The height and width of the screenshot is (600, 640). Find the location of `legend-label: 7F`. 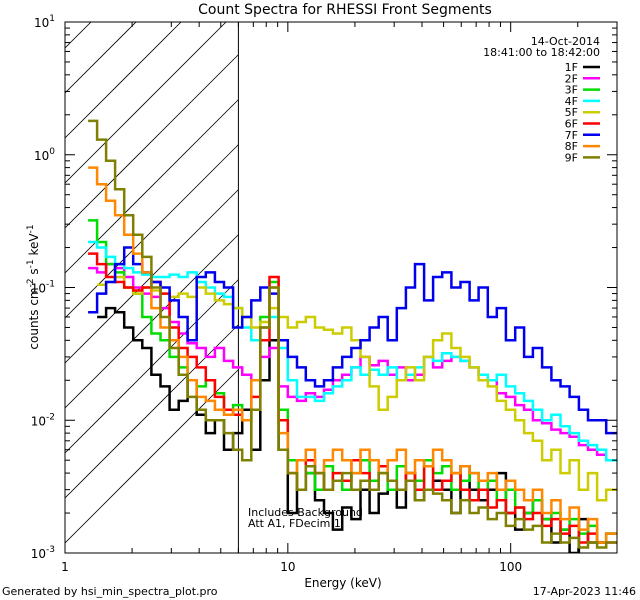

legend-label: 7F is located at coordinates (571, 135).